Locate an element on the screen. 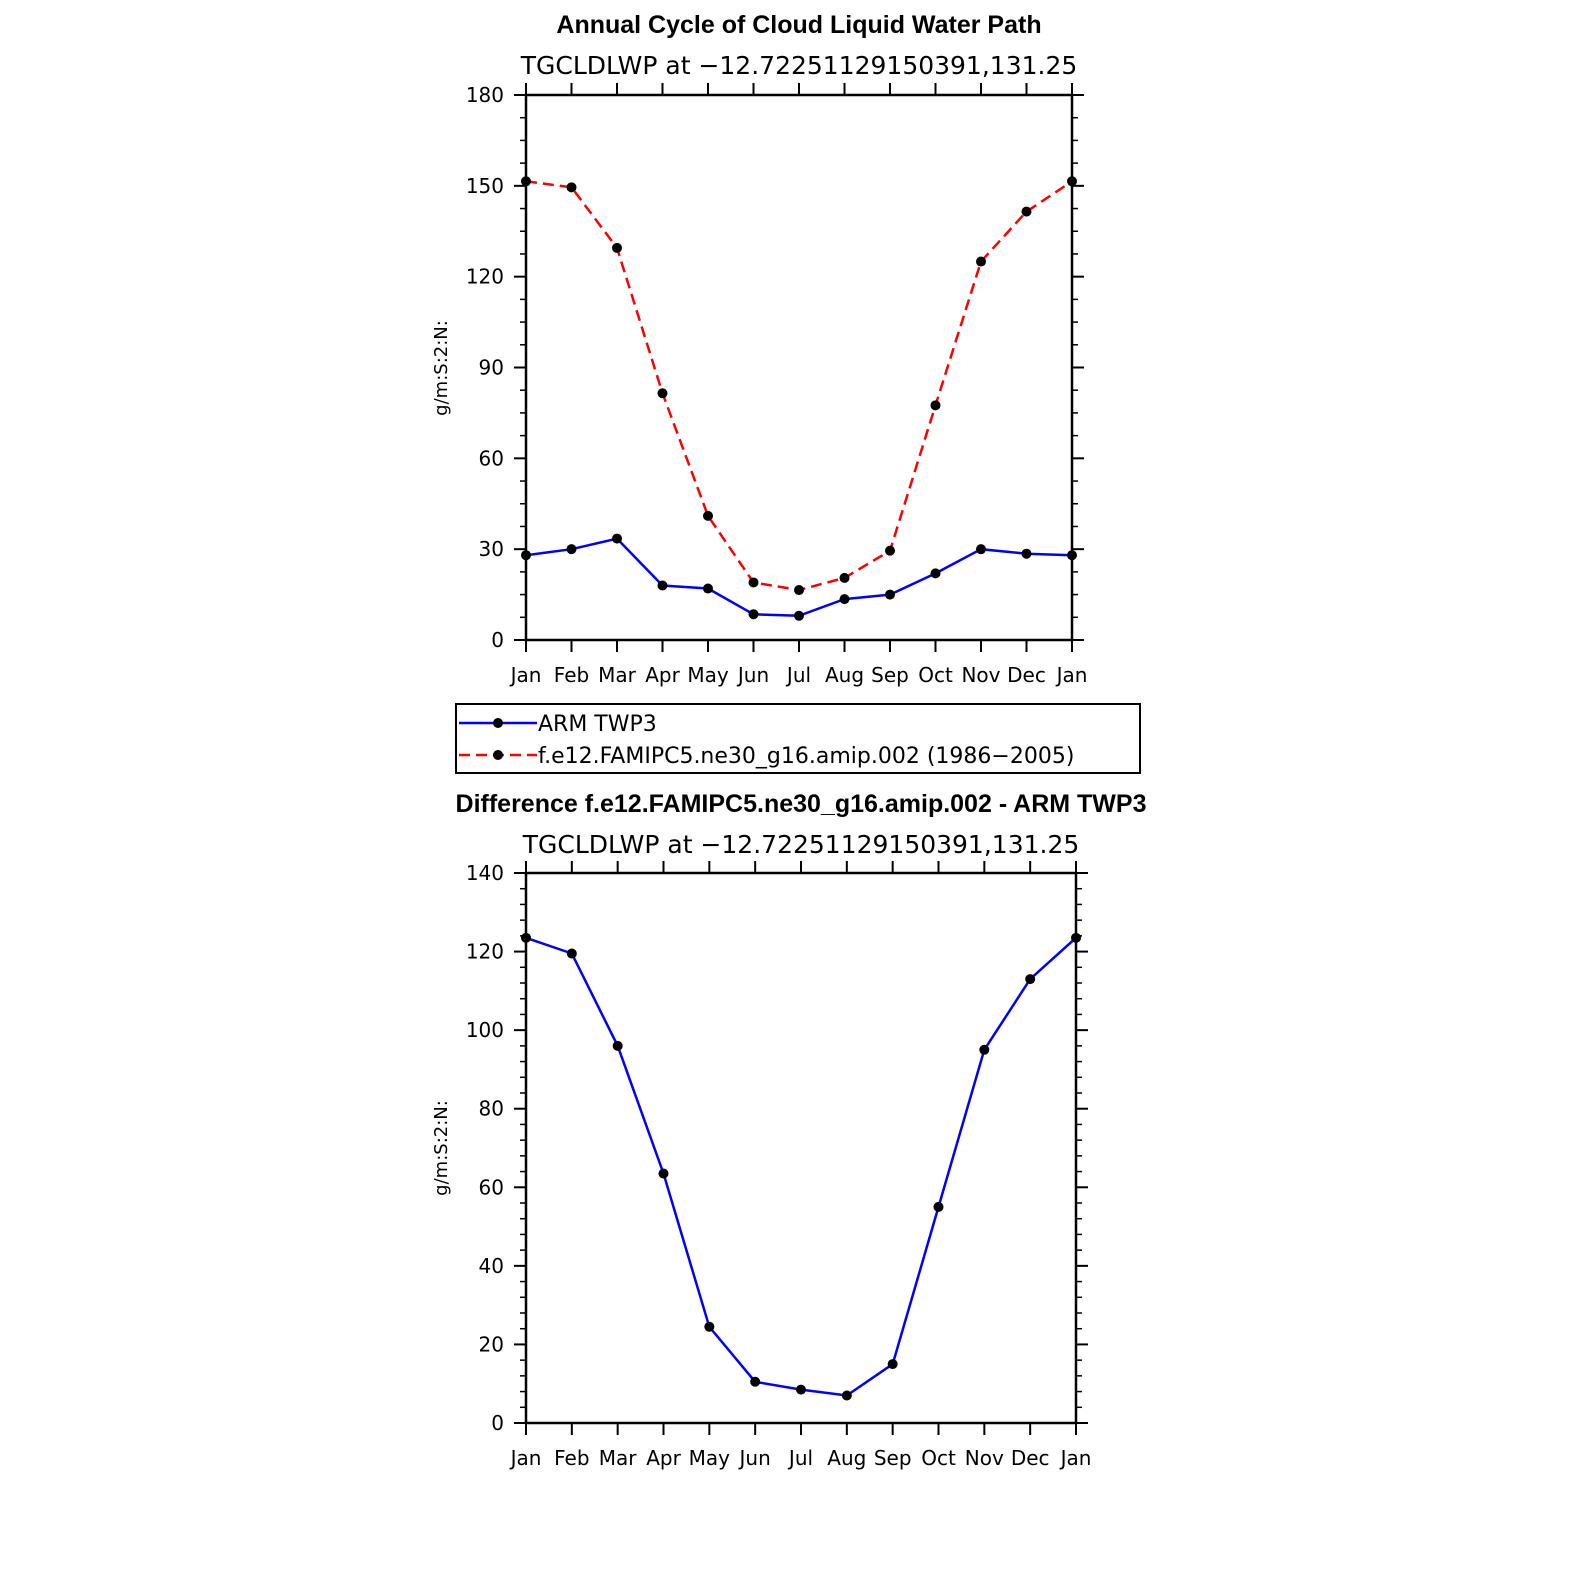 The width and height of the screenshot is (1574, 1574). y-tick-label: 100 is located at coordinates (485, 1030).